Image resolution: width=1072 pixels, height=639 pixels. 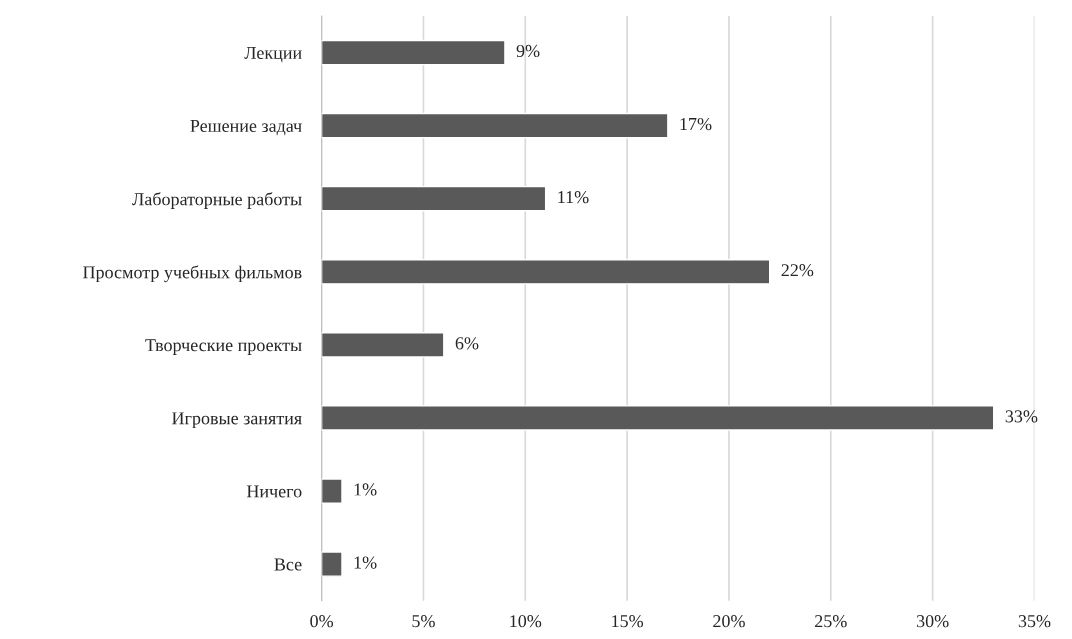 I want to click on data-label: 22%, so click(x=797, y=270).